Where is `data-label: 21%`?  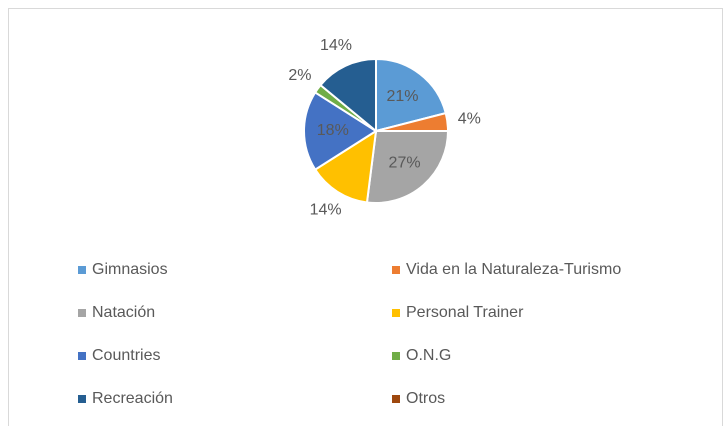
data-label: 21% is located at coordinates (402, 96).